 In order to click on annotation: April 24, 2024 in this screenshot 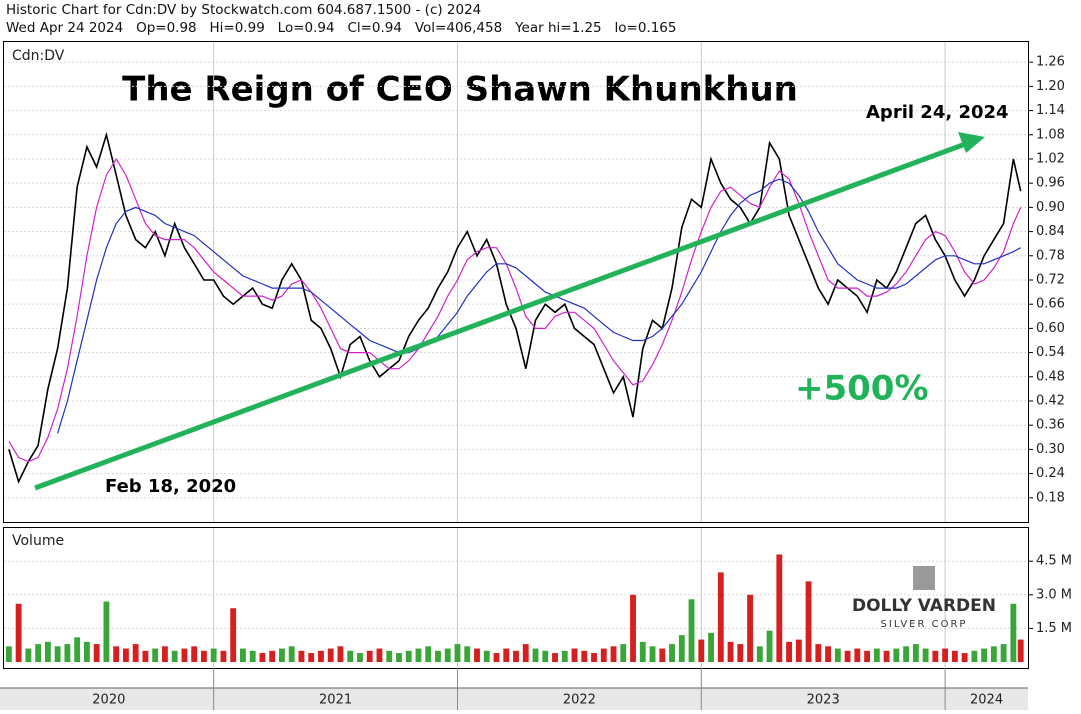, I will do `click(937, 112)`.